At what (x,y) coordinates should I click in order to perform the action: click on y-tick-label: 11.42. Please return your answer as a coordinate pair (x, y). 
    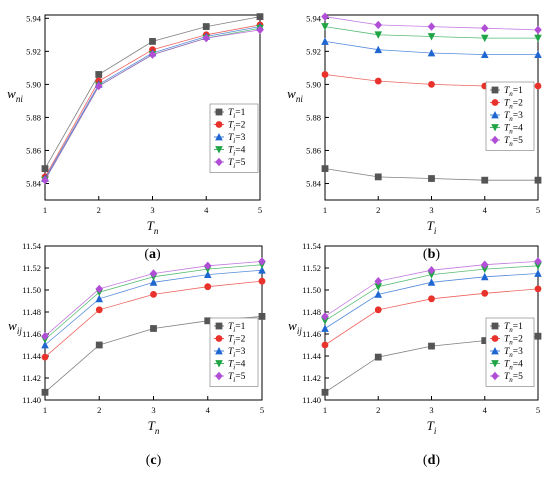
    Looking at the image, I should click on (311, 378).